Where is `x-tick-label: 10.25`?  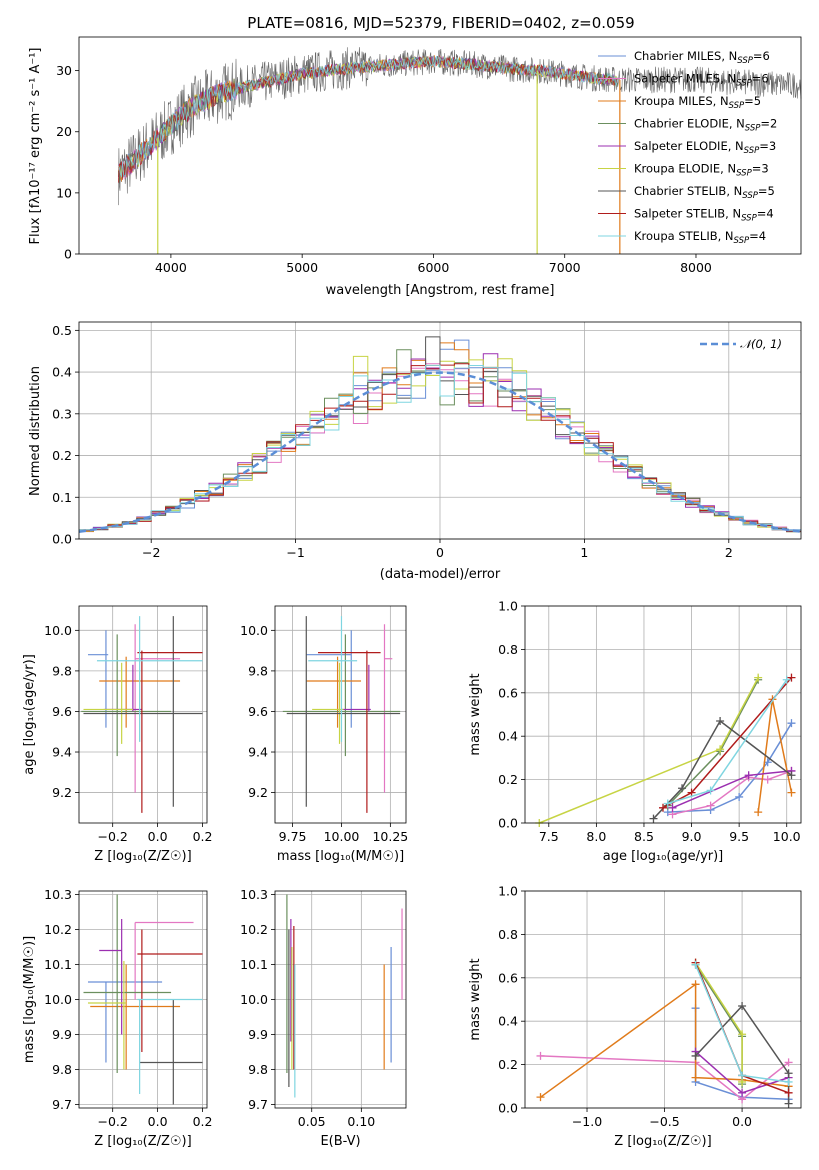
x-tick-label: 10.25 is located at coordinates (390, 836).